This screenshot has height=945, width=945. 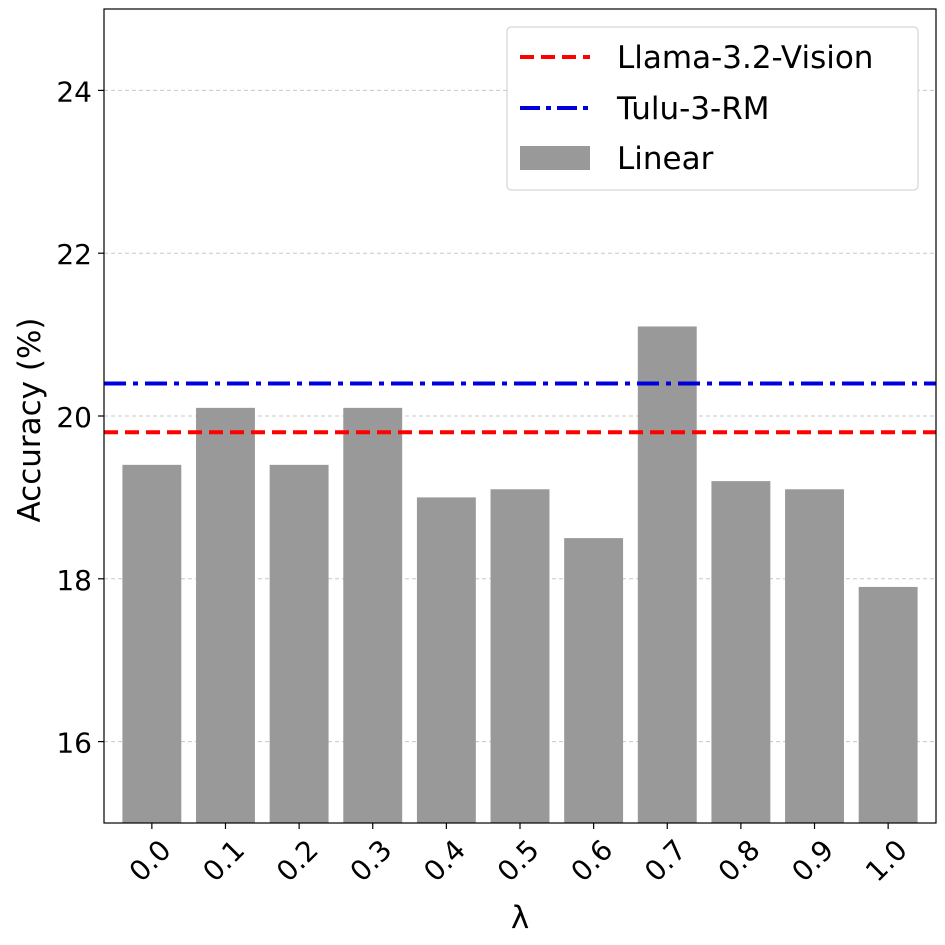 I want to click on x-tick-label: 0.3, so click(x=371, y=860).